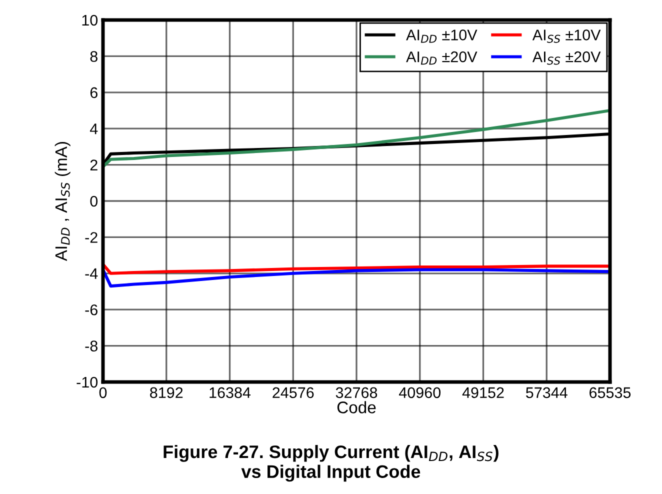 This screenshot has width=662, height=494. What do you see at coordinates (94, 92) in the screenshot?
I see `y-tick-label: 6` at bounding box center [94, 92].